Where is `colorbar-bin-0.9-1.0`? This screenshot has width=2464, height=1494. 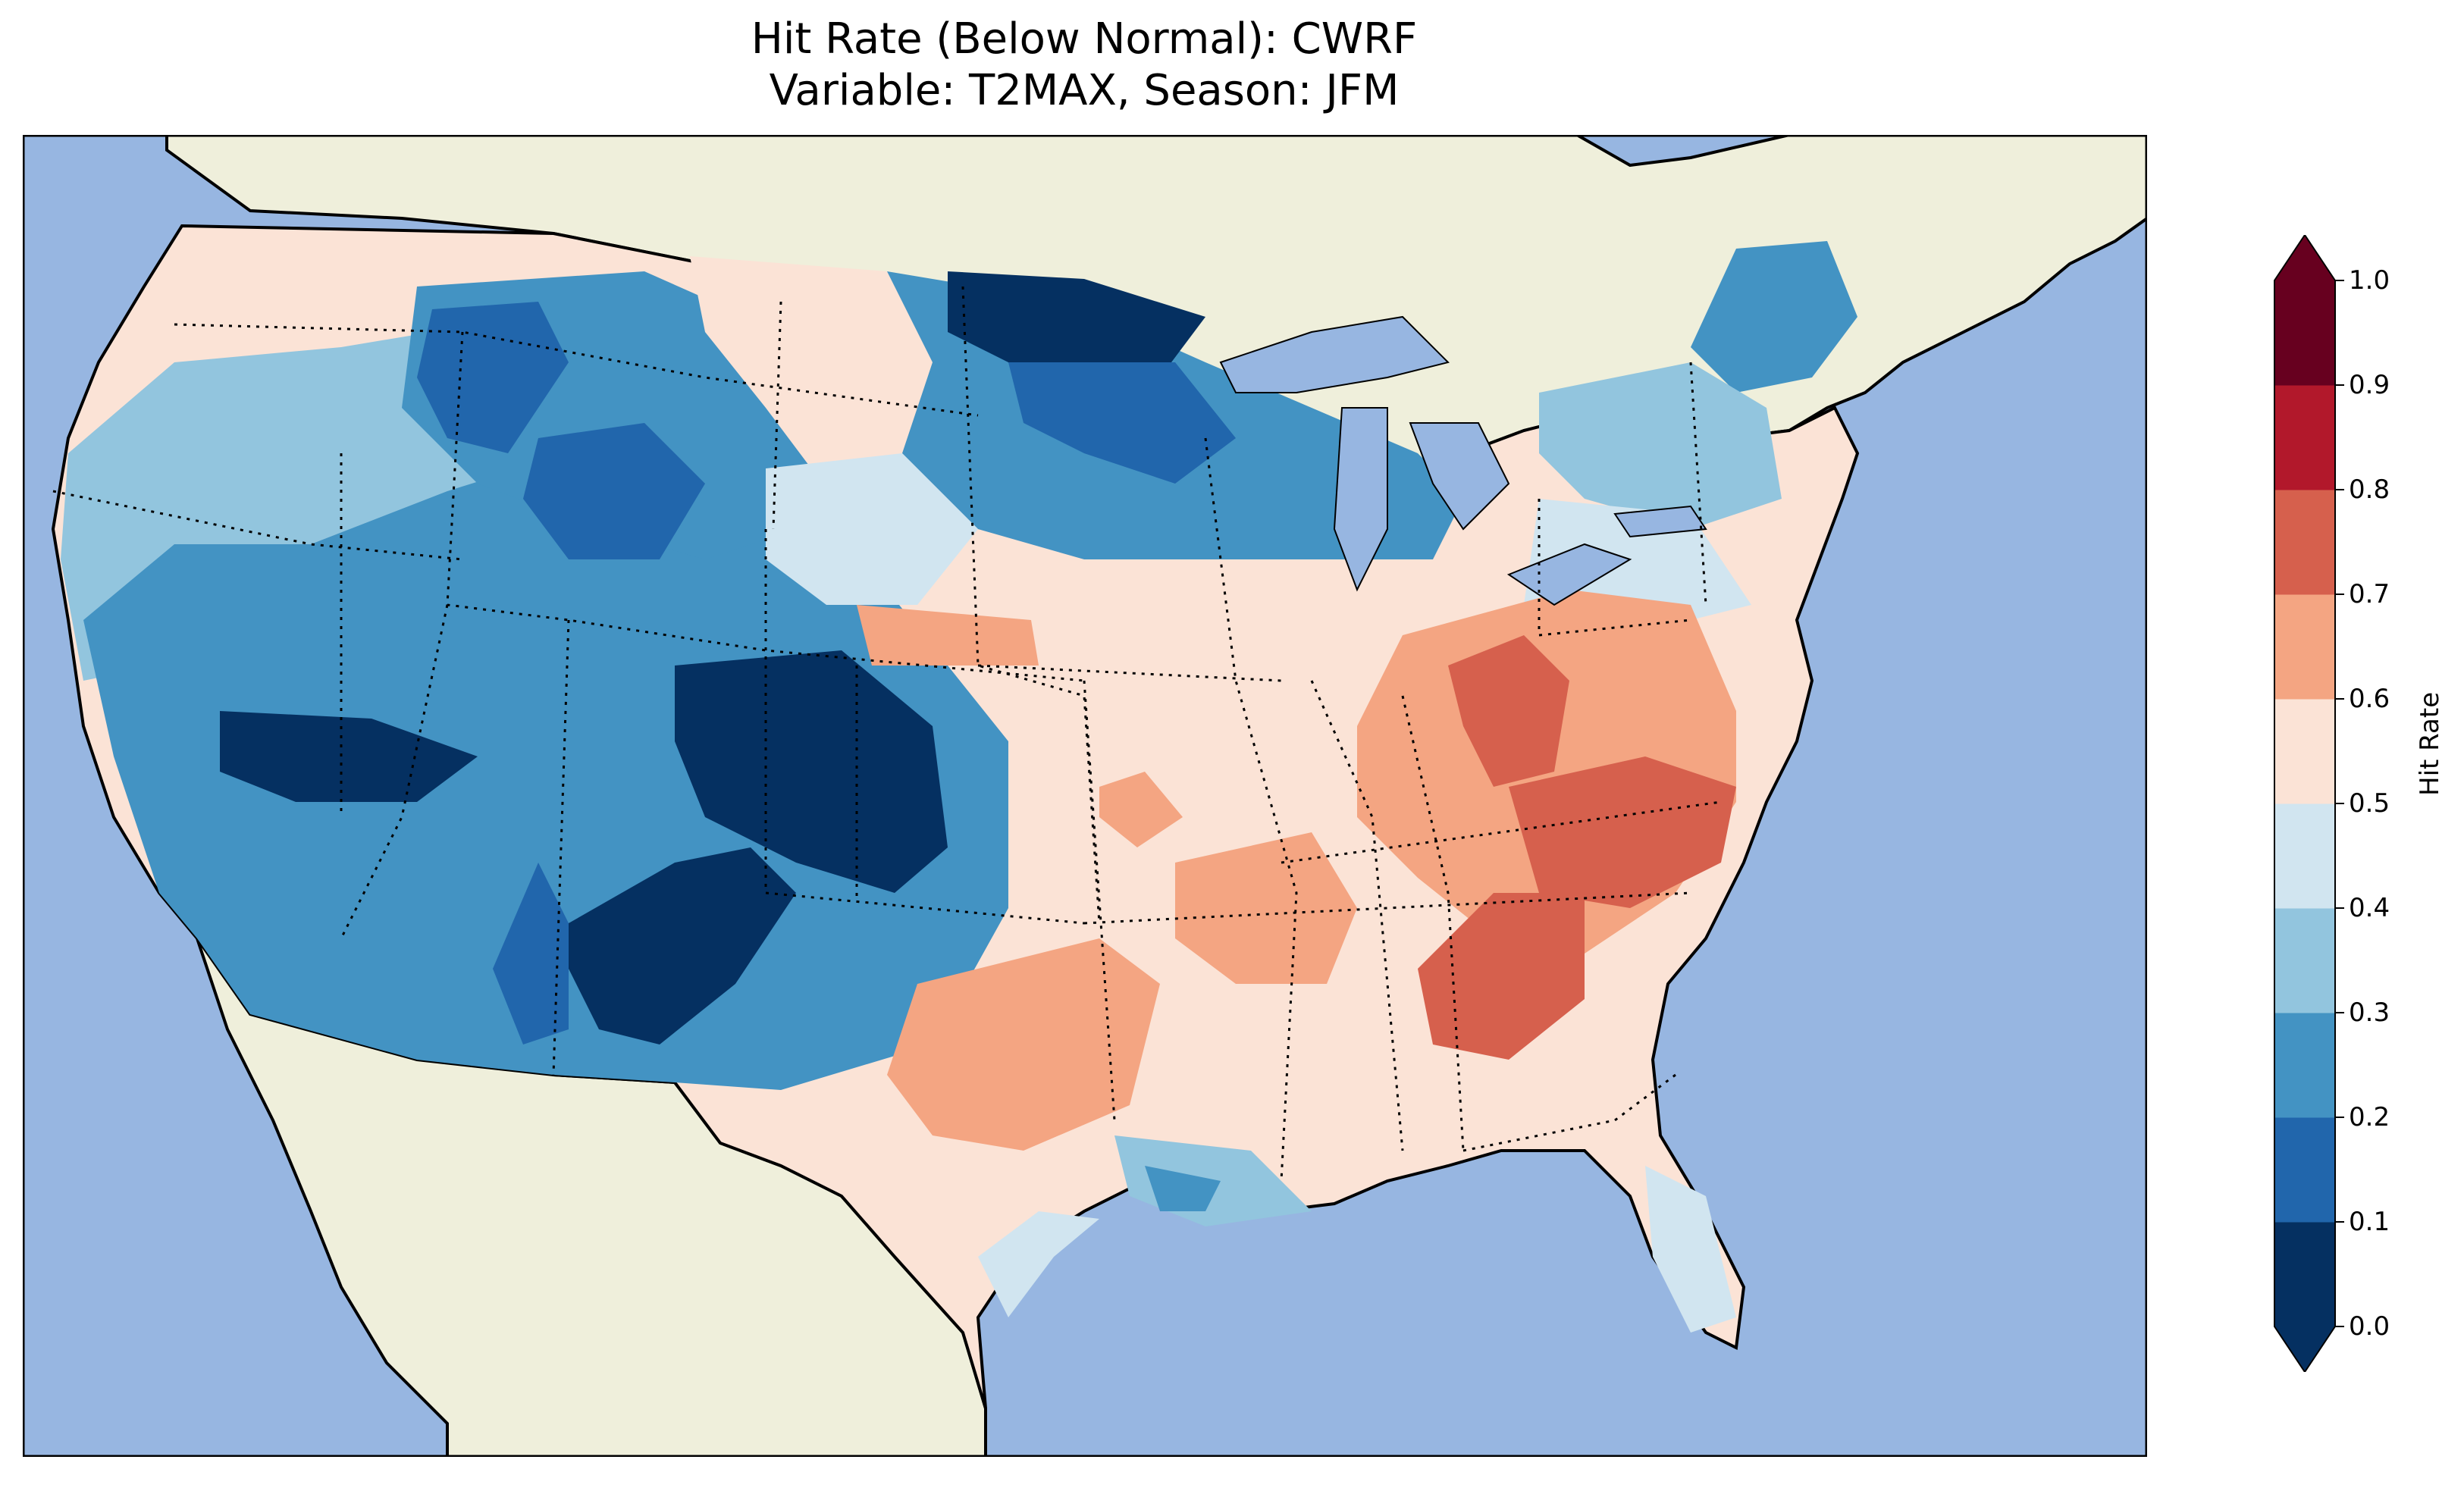
colorbar-bin-0.9-1.0 is located at coordinates (2304, 333).